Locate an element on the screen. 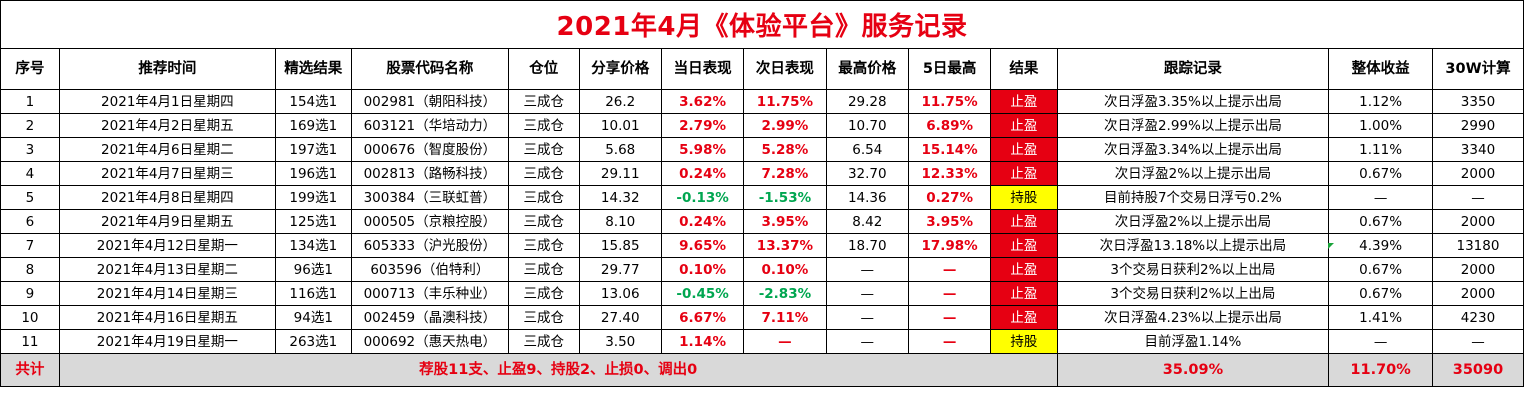 This screenshot has height=405, width=1524. cell-pick: 116选1 is located at coordinates (313, 293).